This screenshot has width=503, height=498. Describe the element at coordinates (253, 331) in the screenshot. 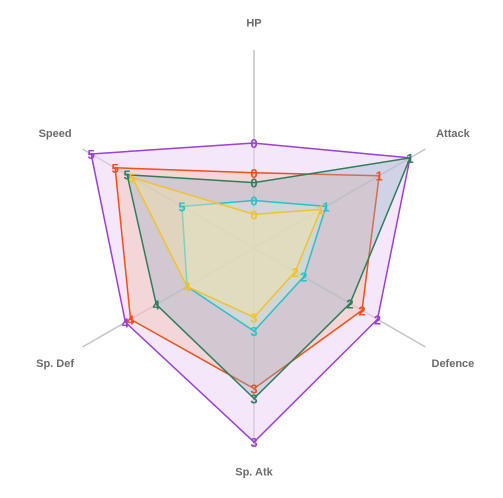

I see `series-3-point-label-3: 3` at that location.